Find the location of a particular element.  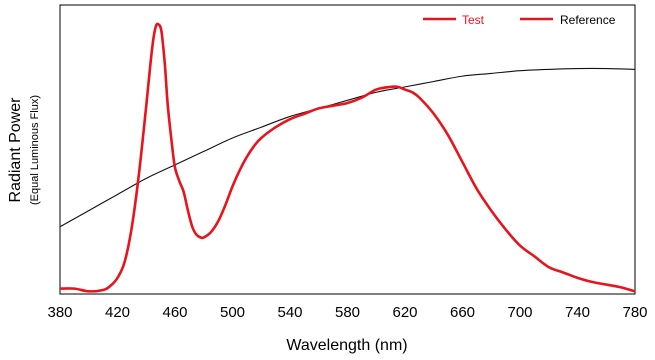

legend-label-reference: Reference is located at coordinates (588, 20).